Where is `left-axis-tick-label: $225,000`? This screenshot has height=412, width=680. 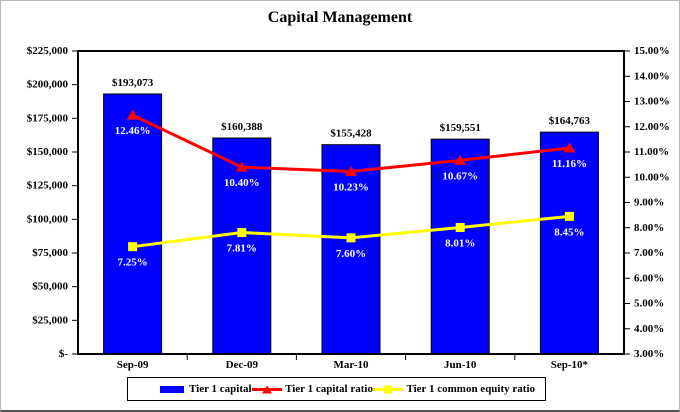
left-axis-tick-label: $225,000 is located at coordinates (48, 51).